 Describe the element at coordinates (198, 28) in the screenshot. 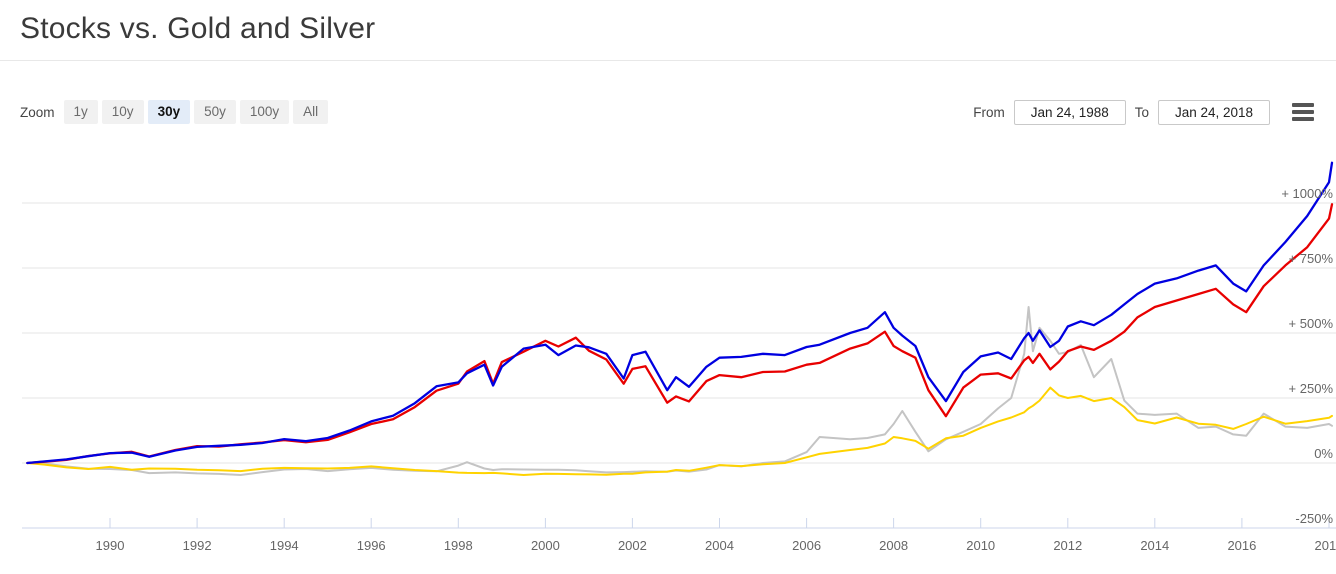

I see `page-title: Stocks vs. Gold and Silver` at that location.